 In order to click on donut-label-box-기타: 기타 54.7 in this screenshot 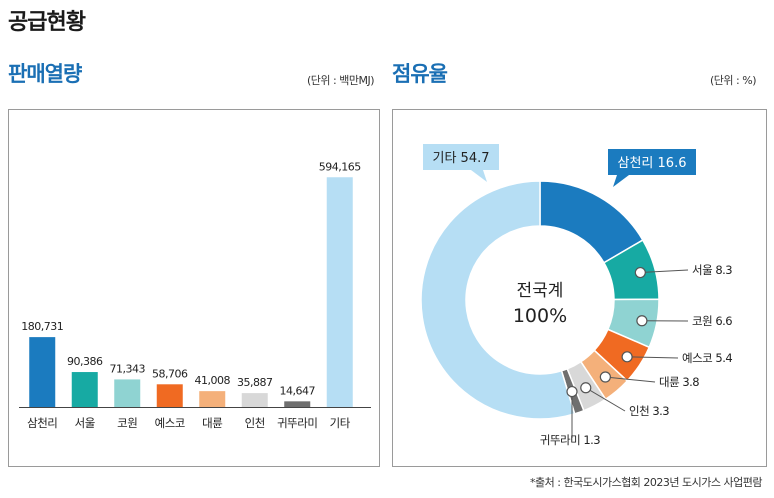, I will do `click(461, 163)`.